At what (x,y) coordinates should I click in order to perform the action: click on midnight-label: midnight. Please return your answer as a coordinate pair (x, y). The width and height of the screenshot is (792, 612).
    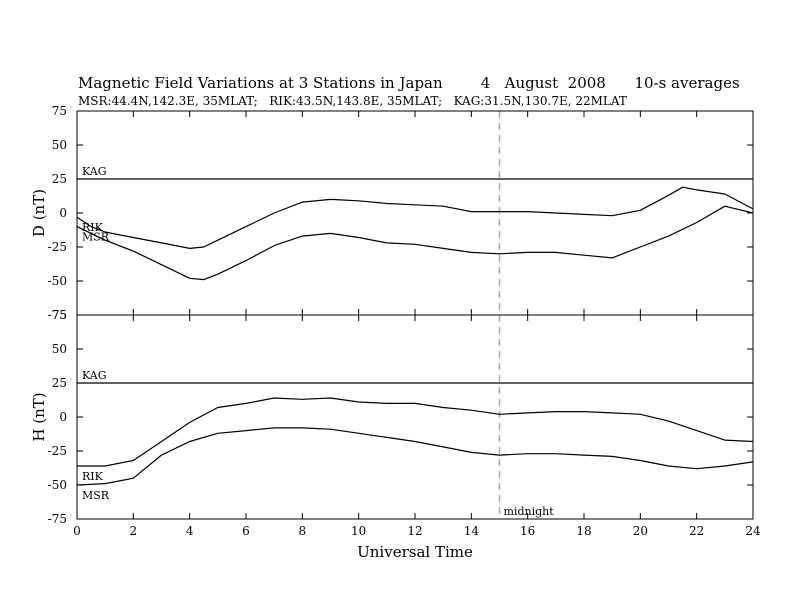
    Looking at the image, I should click on (529, 511).